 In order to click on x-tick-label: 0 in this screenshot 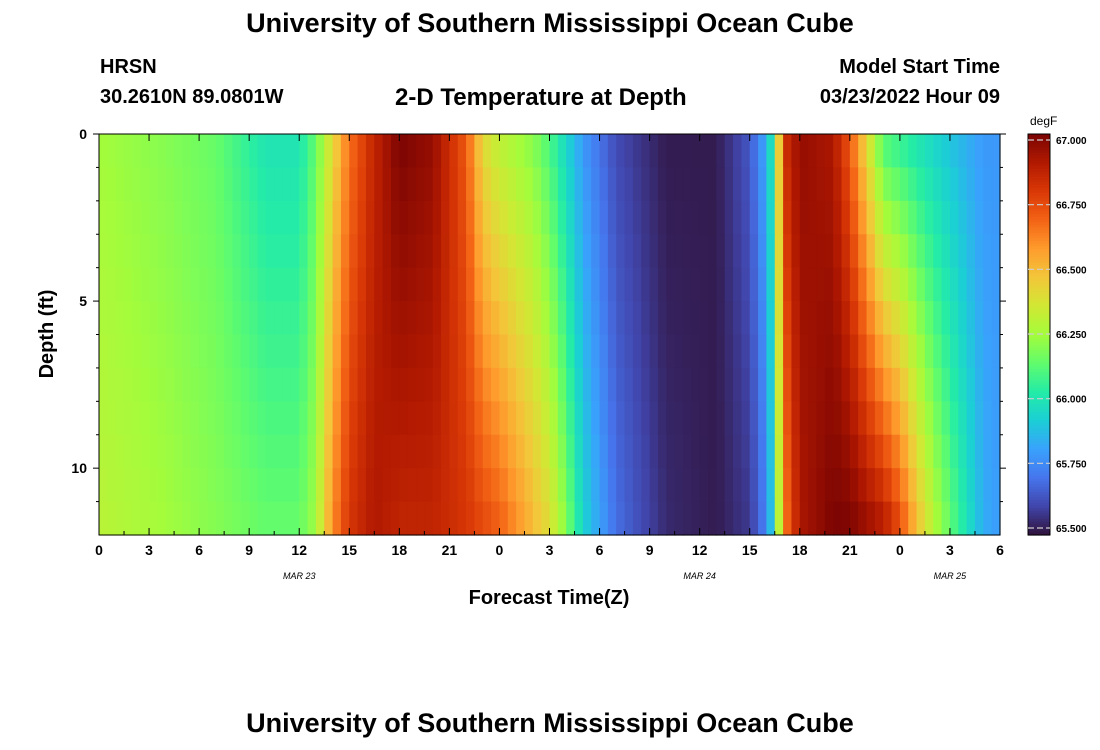, I will do `click(99, 550)`.